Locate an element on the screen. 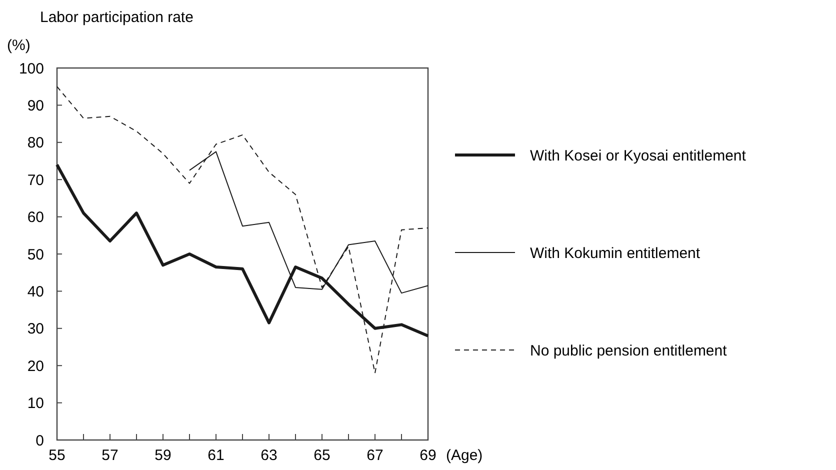  y-tick-label: 10 is located at coordinates (35, 403).